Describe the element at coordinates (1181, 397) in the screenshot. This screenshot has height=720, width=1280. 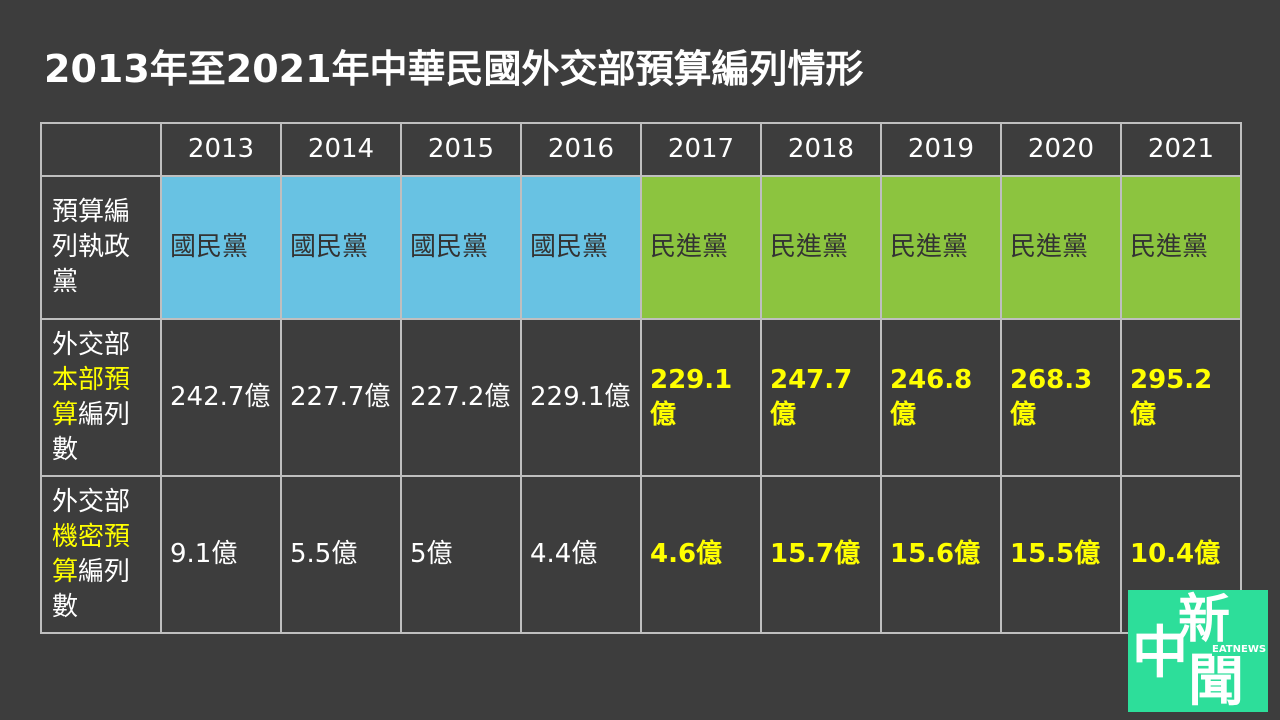
I see `cell: 295.2億` at that location.